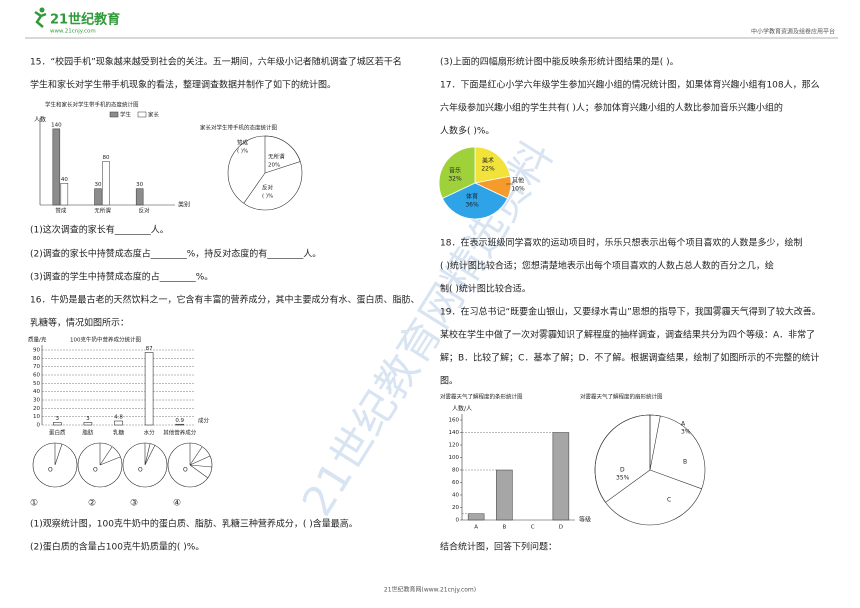 This screenshot has width=860, height=608. Describe the element at coordinates (243, 143) in the screenshot. I see `slice-label: 赞成` at that location.